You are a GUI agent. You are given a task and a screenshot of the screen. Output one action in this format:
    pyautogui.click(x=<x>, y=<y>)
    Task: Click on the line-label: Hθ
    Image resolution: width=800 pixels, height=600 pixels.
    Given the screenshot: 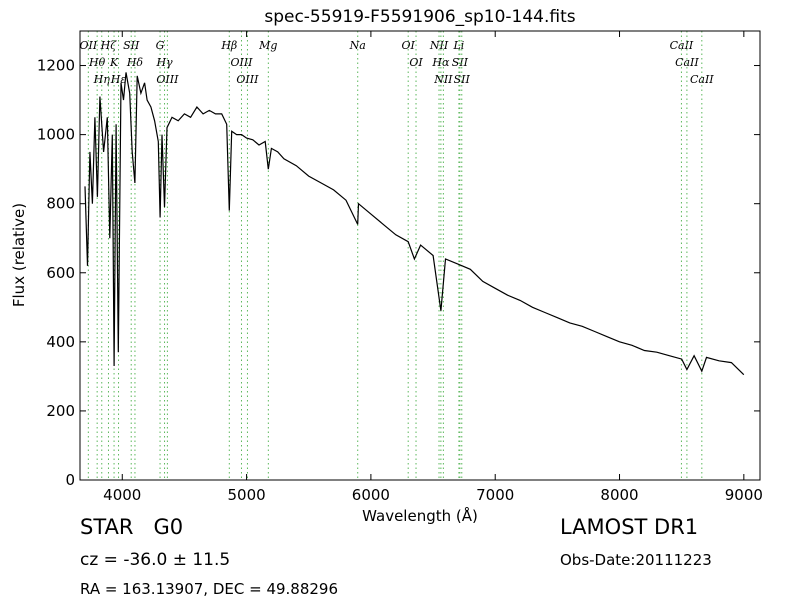 What is the action you would take?
    pyautogui.click(x=97, y=62)
    